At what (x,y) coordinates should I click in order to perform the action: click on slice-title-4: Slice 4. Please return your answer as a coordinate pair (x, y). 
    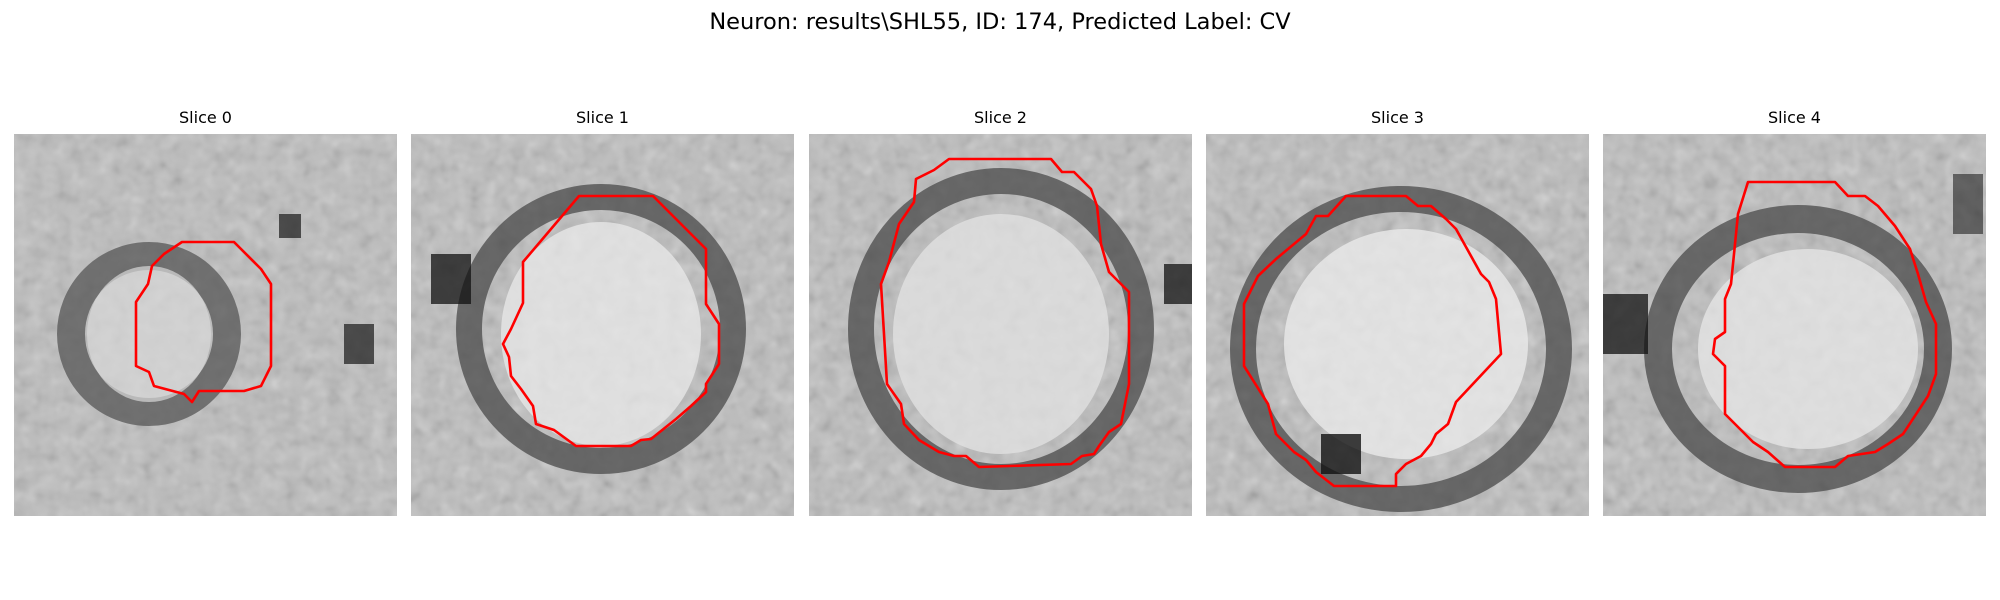
    Looking at the image, I should click on (1794, 117).